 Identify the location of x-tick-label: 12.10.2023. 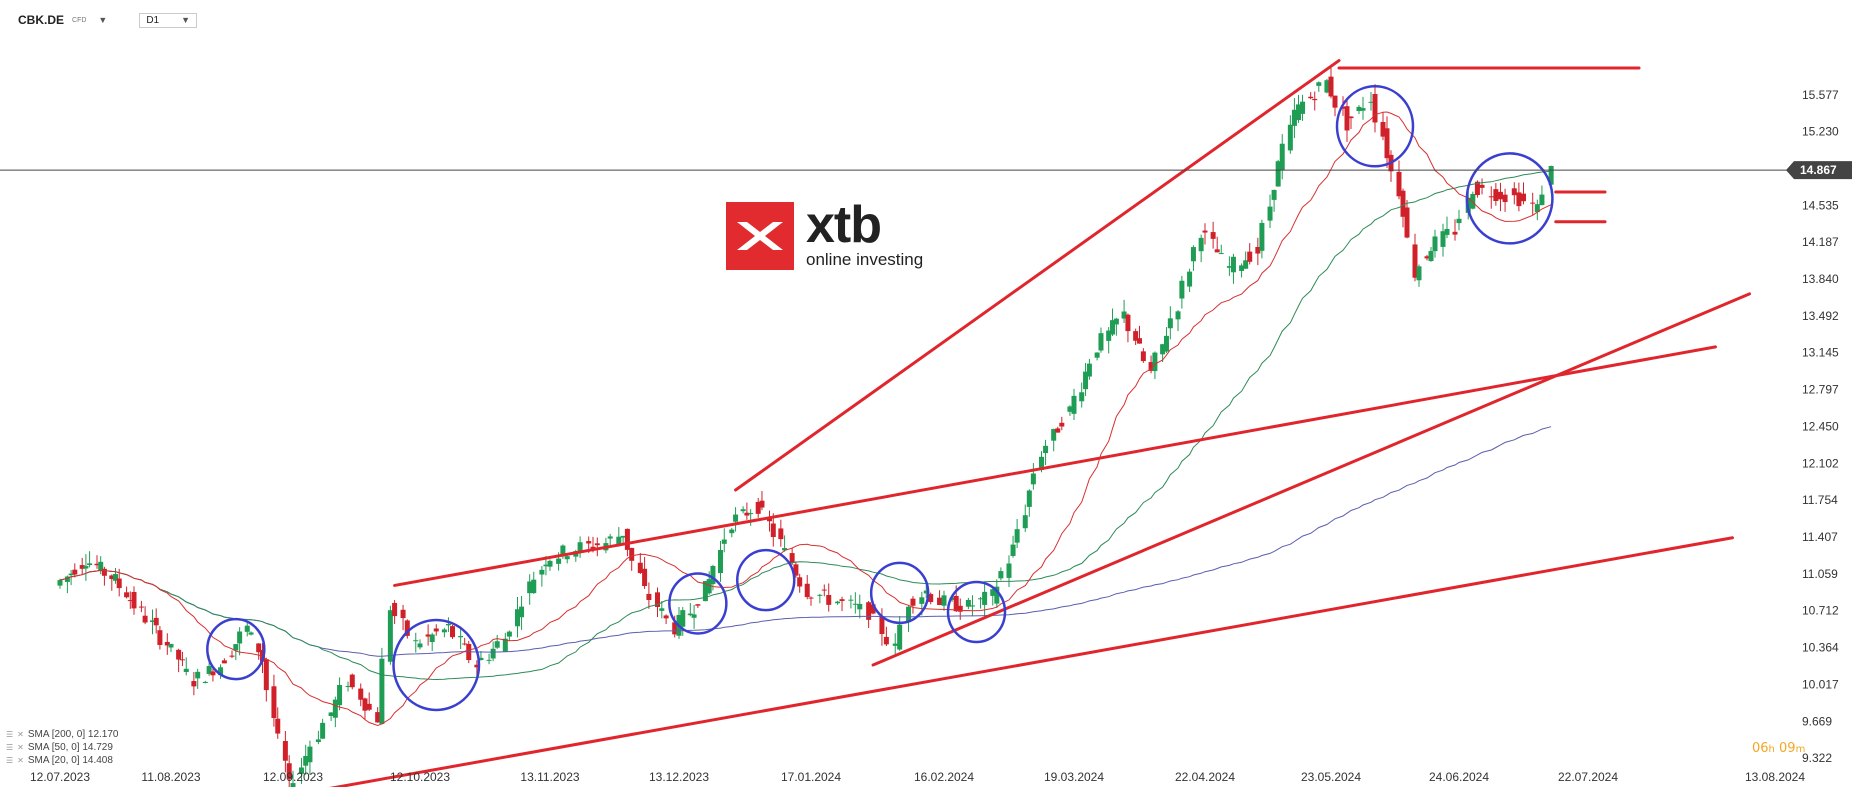
(420, 777).